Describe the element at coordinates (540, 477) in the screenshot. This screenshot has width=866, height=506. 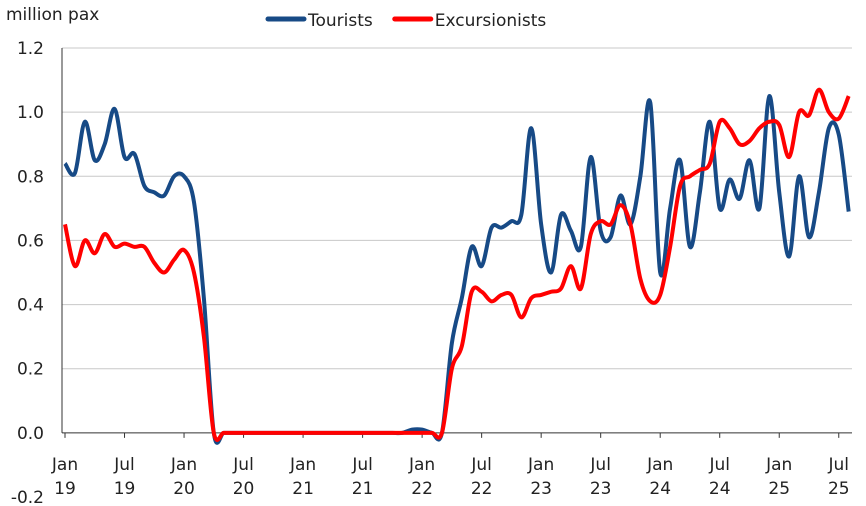
I see `x-tick-label: Jan 23` at that location.